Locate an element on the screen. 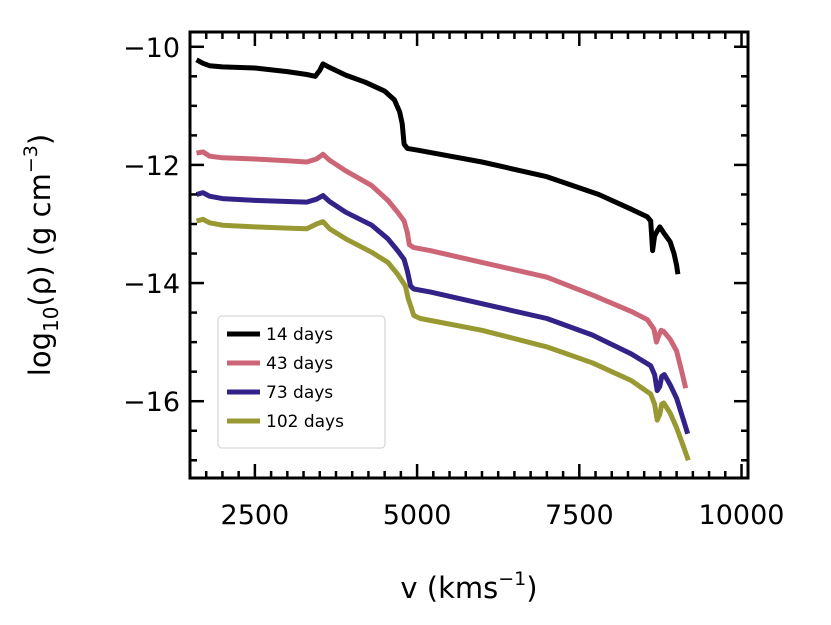  x-axis-label: v (kms−1) is located at coordinates (468, 586).